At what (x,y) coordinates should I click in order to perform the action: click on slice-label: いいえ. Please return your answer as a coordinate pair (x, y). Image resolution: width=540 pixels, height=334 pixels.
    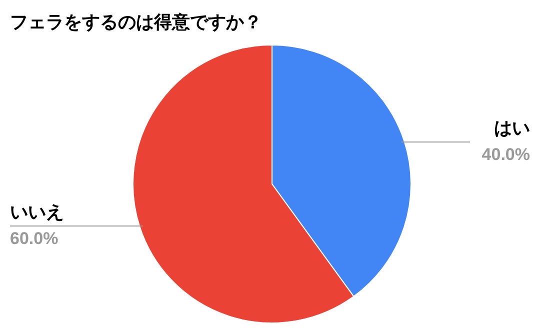
    Looking at the image, I should click on (37, 212).